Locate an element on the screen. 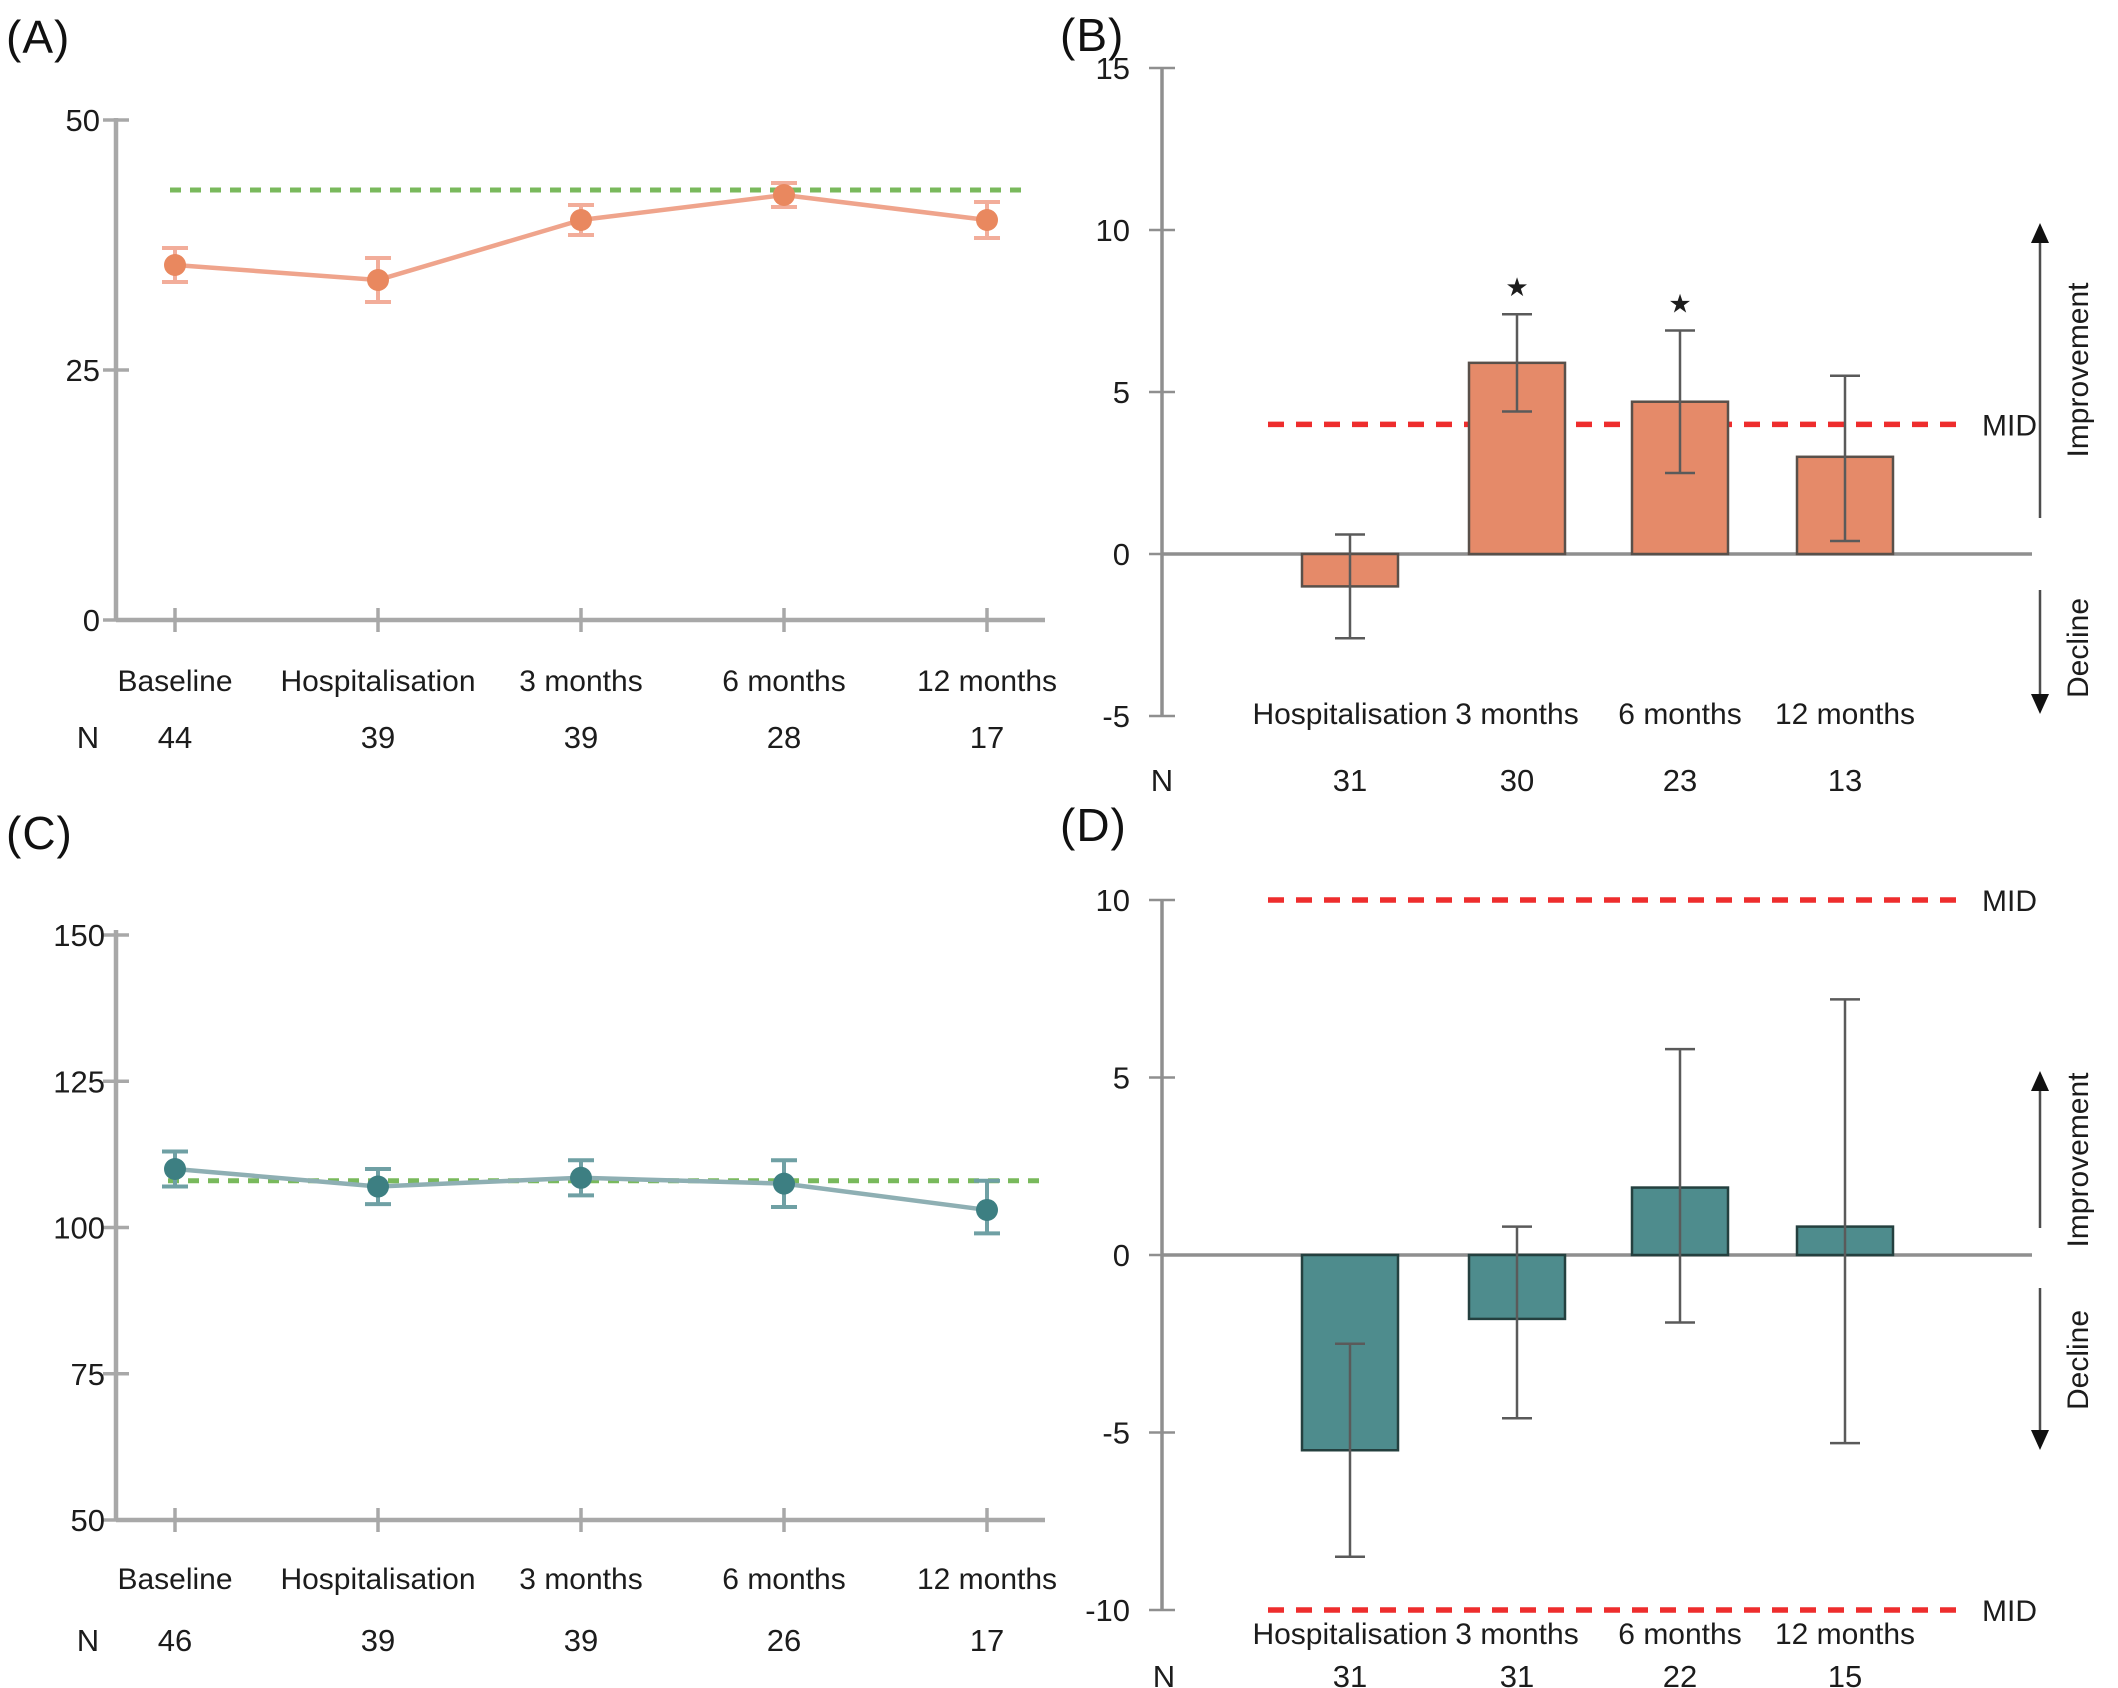 This screenshot has width=2118, height=1688. y-tick-label: 75 is located at coordinates (88, 1374).